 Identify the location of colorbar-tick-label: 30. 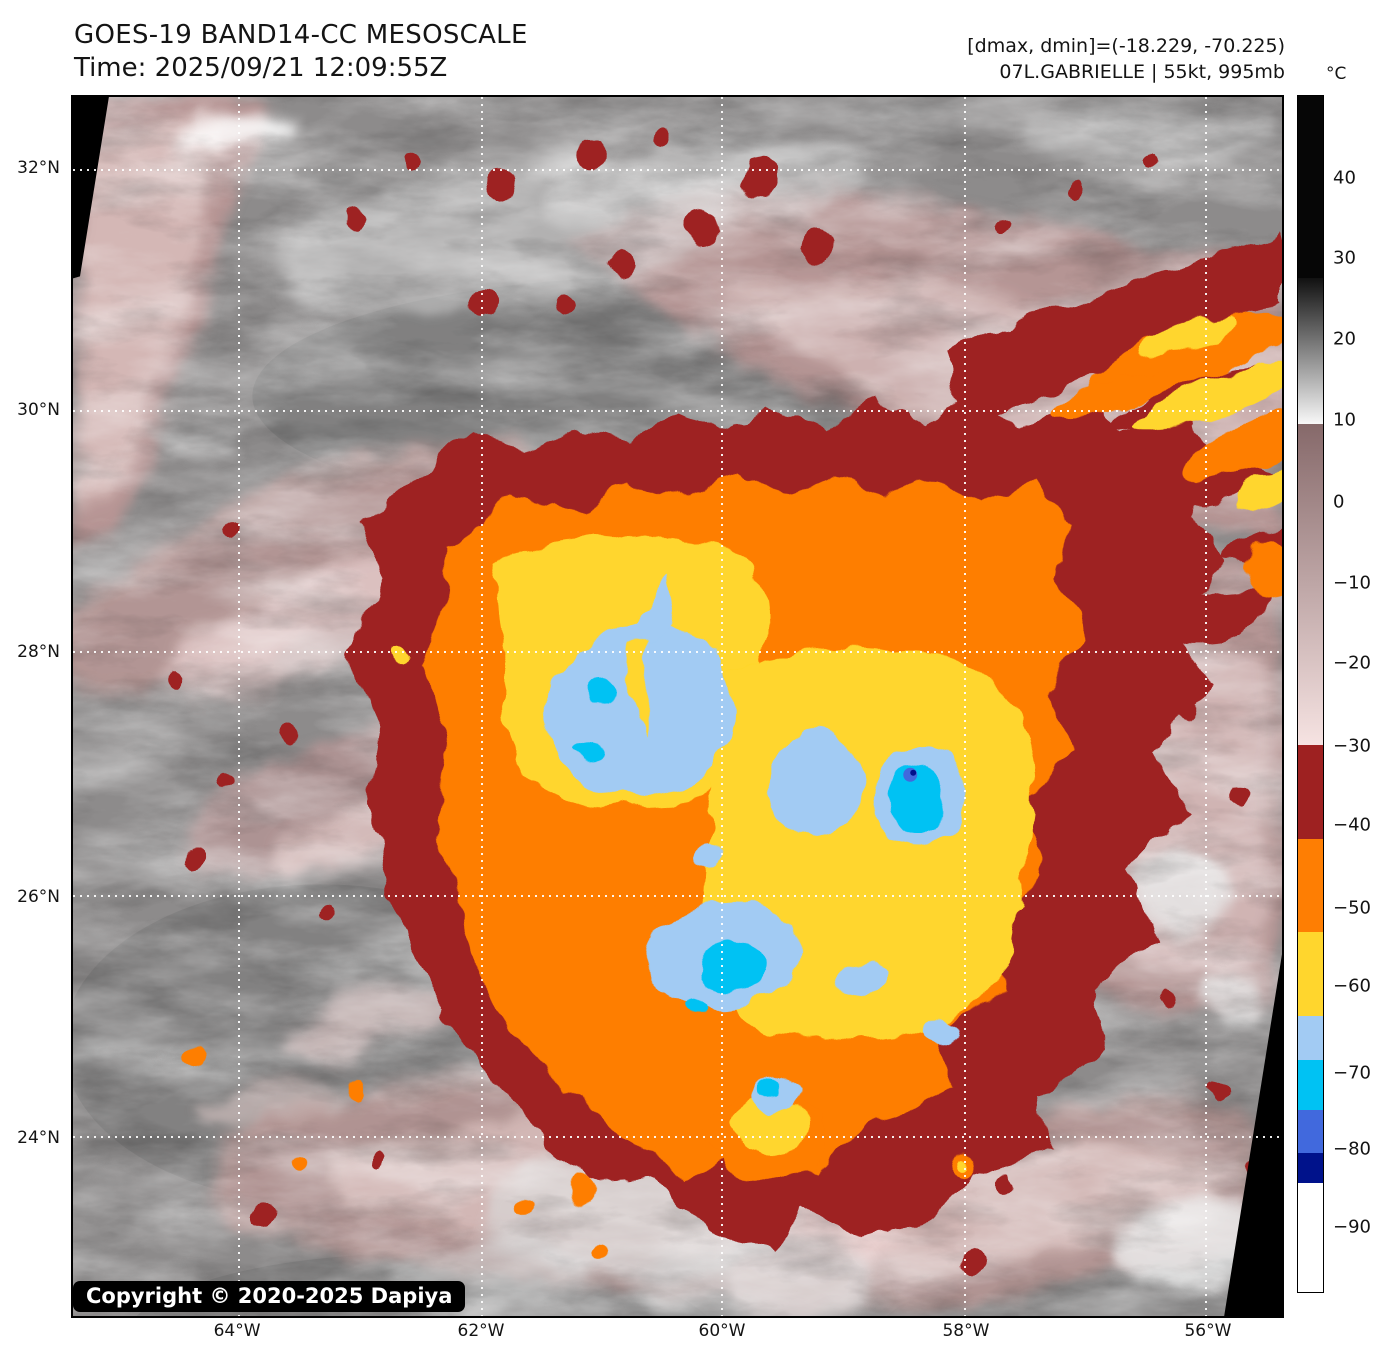
(1344, 258).